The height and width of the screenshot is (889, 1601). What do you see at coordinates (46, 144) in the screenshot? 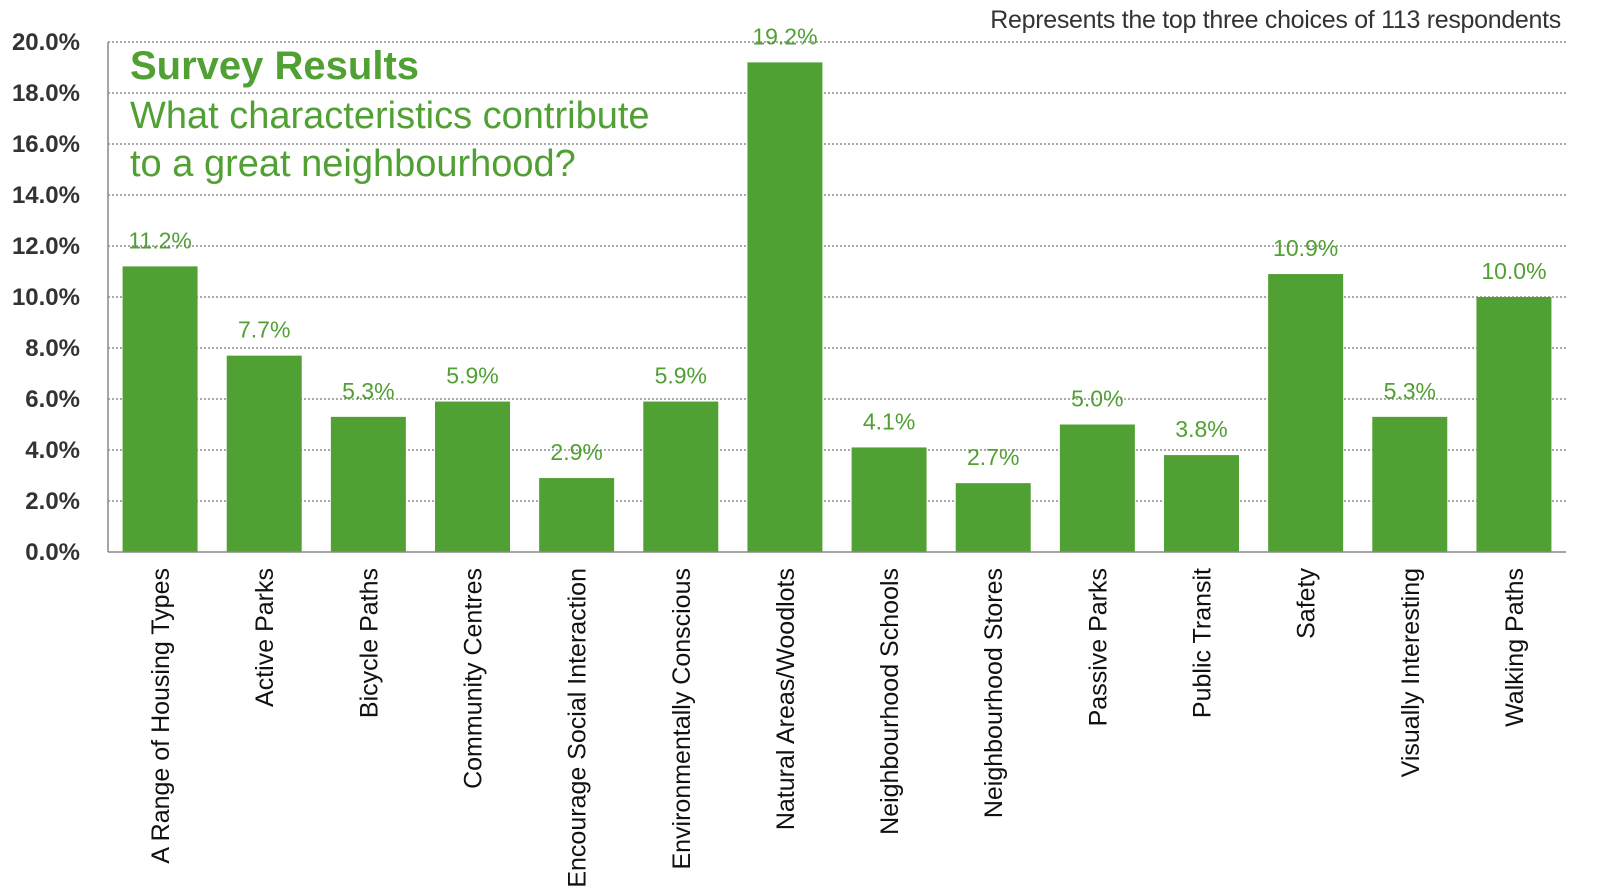
I see `y-tick-label: 16.0%` at bounding box center [46, 144].